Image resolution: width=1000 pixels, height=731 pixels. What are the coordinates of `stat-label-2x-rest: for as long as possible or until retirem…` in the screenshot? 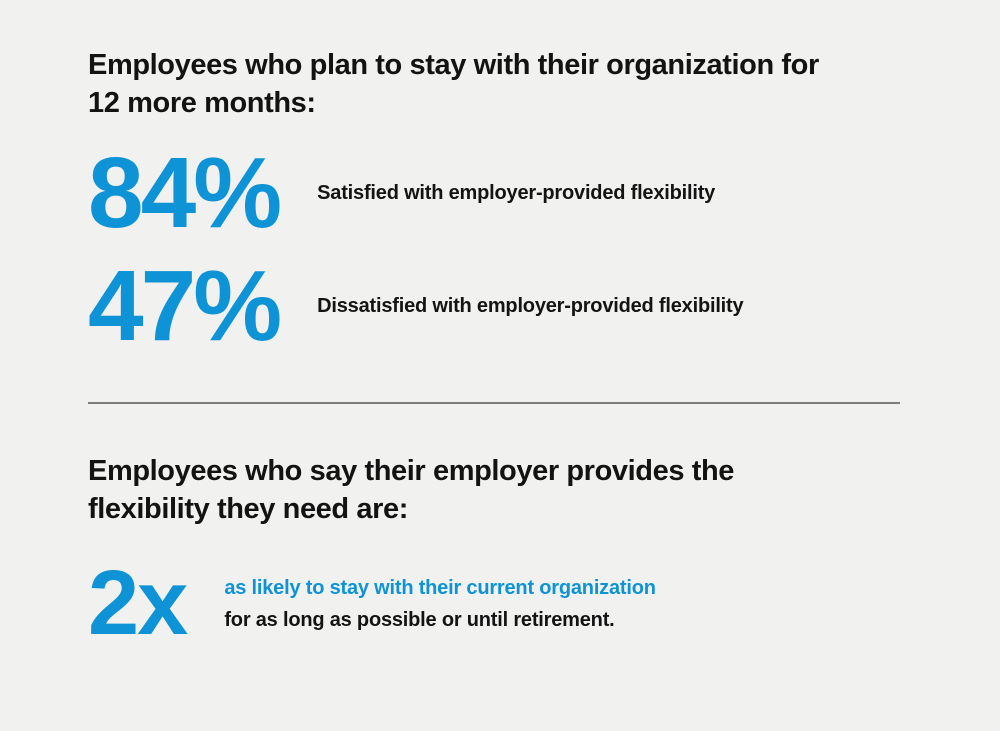 It's located at (419, 620).